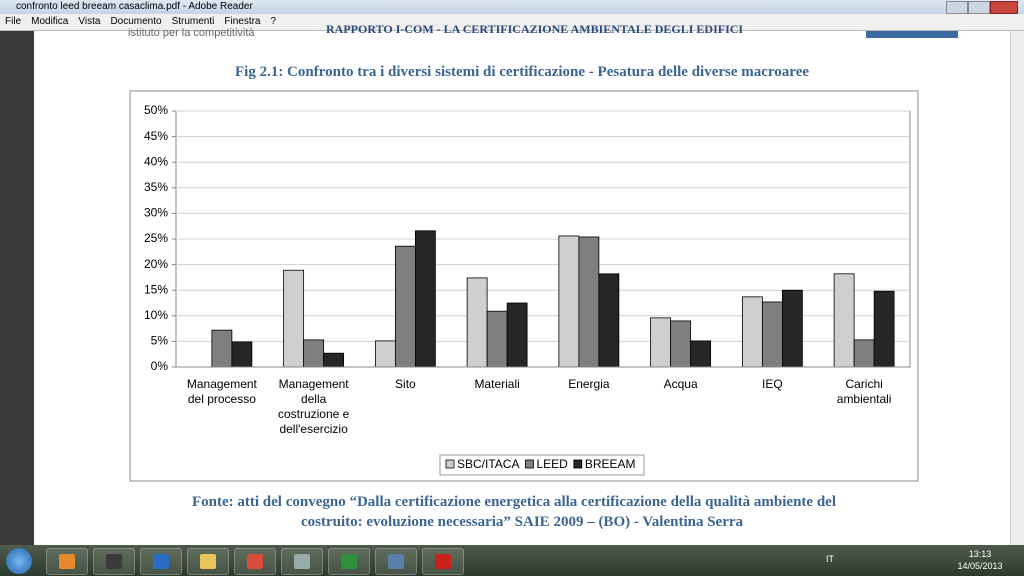 This screenshot has width=1024, height=576. What do you see at coordinates (136, 21) in the screenshot?
I see `menu-item: Documento` at bounding box center [136, 21].